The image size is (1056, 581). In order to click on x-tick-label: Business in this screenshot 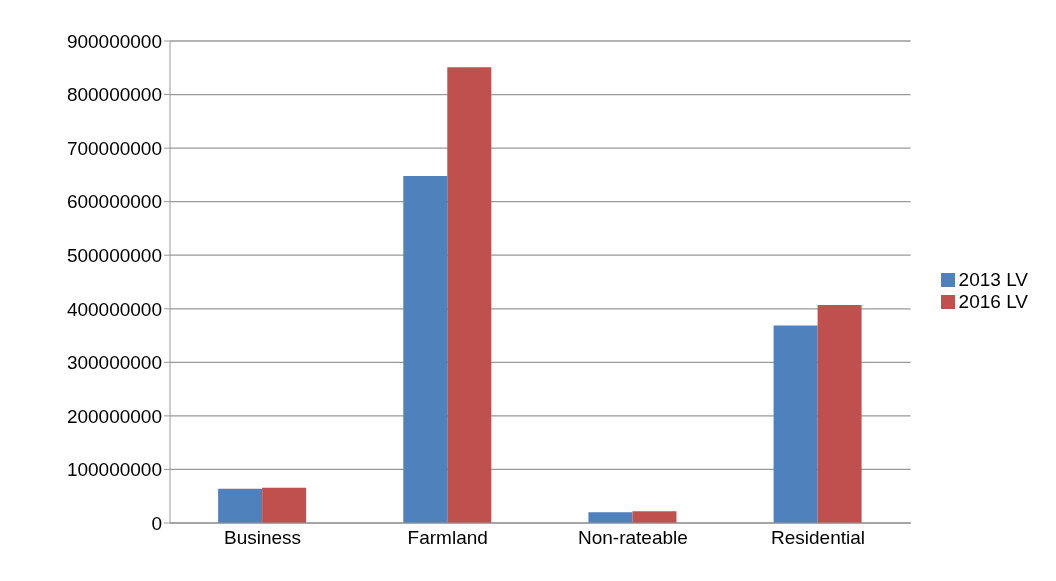, I will do `click(263, 538)`.